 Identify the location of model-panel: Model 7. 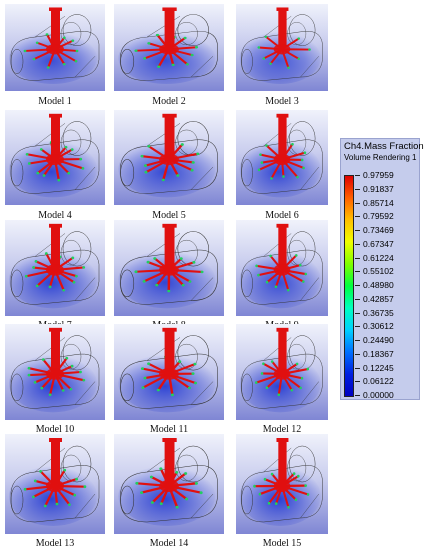
(55, 276).